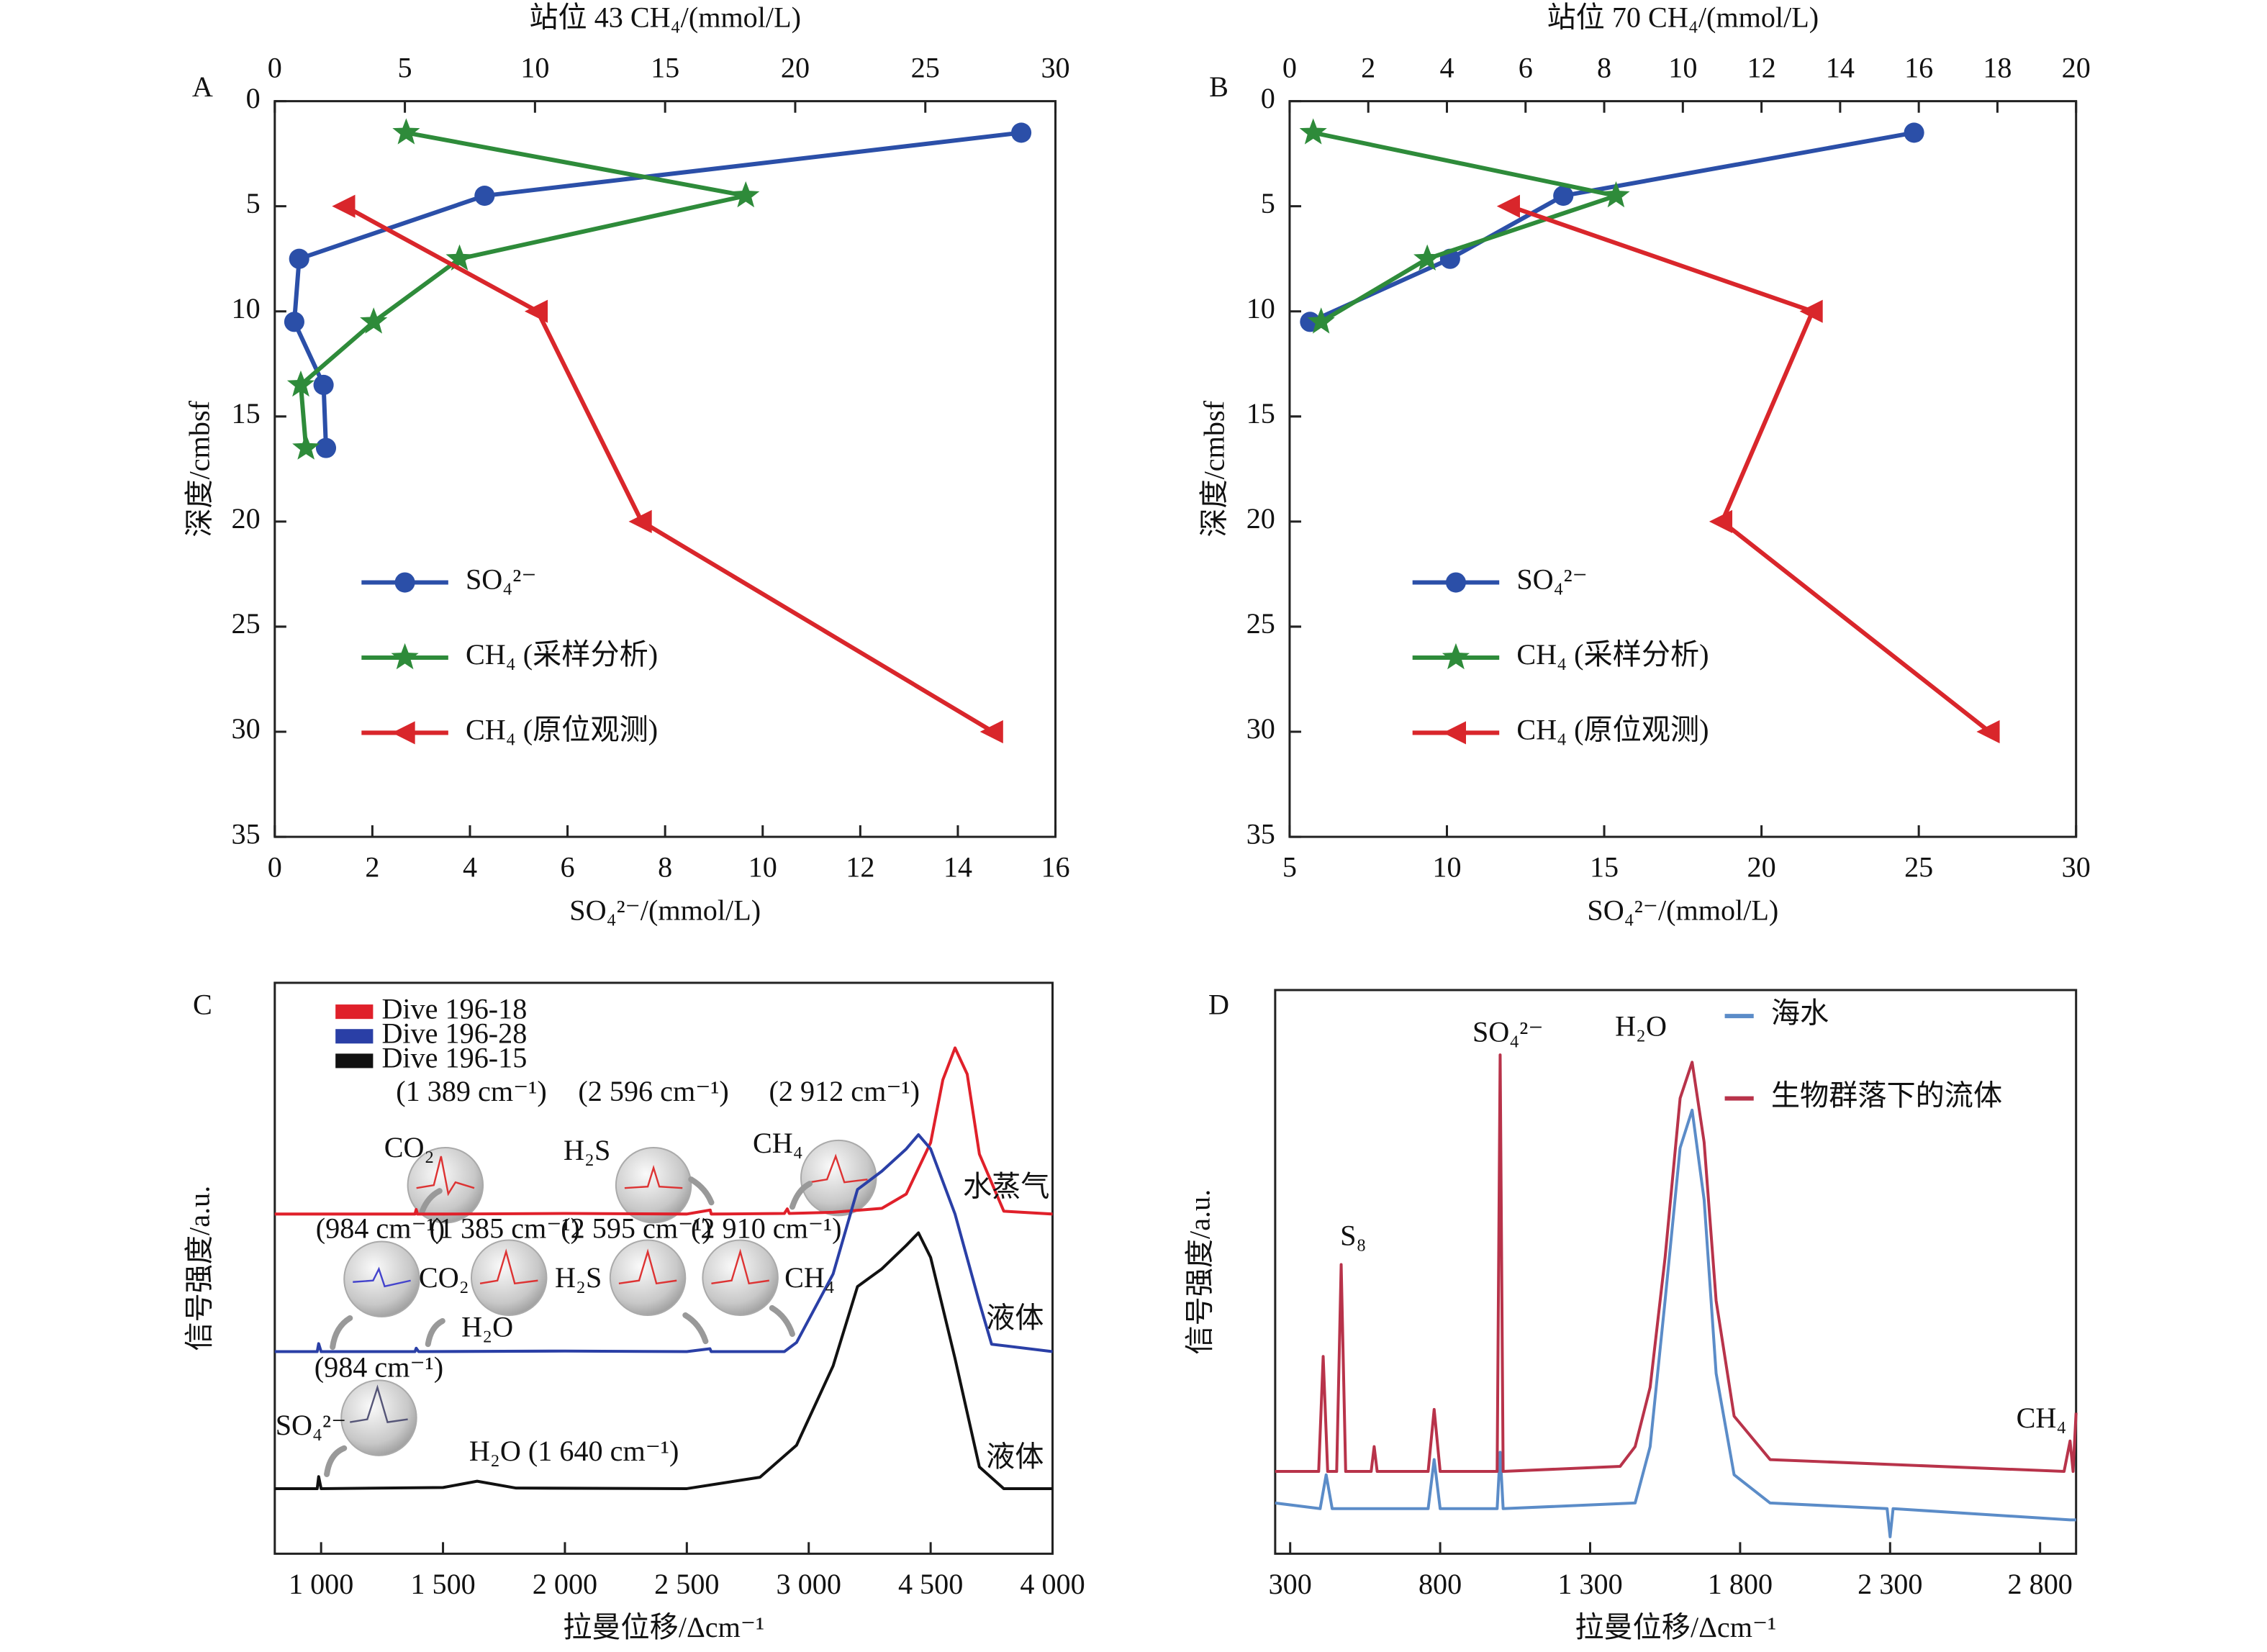 This screenshot has width=2267, height=1652. Describe the element at coordinates (1015, 1456) in the screenshot. I see `annotation: 液体` at that location.